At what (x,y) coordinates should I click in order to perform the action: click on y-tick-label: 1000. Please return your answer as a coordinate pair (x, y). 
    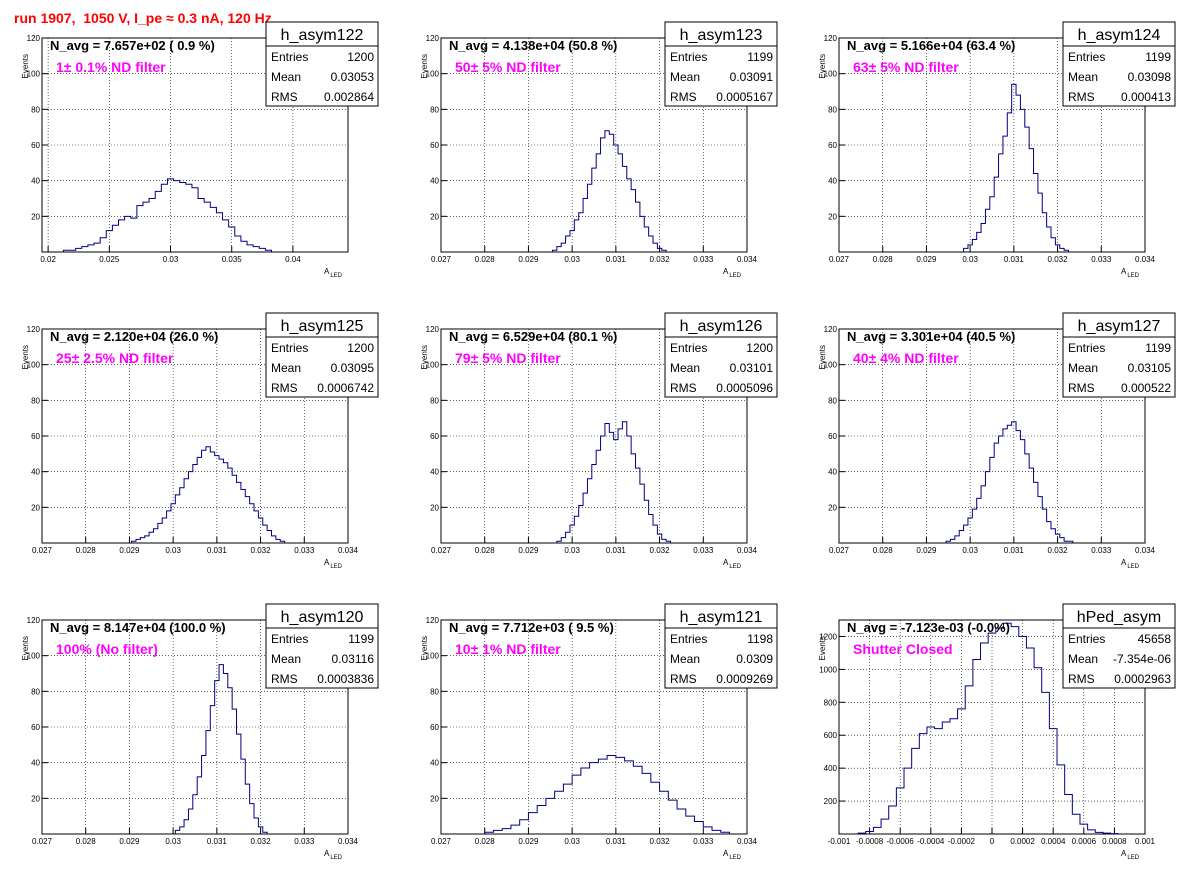
    Looking at the image, I should click on (828, 669).